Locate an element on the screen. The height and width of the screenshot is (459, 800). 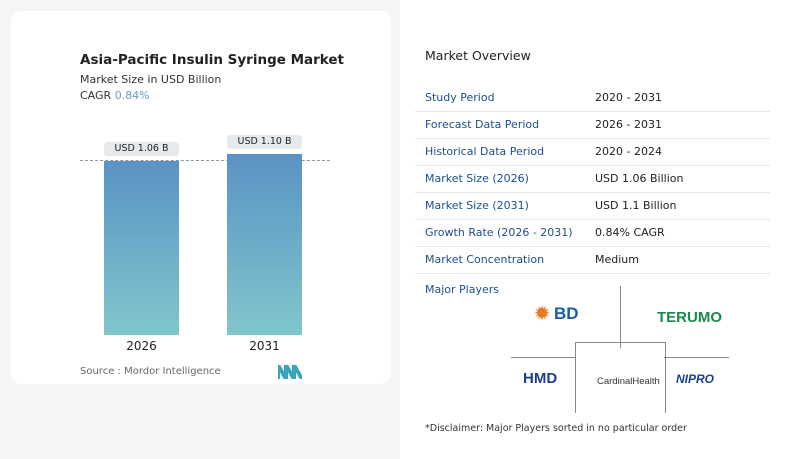
cagr-value: 0.84% is located at coordinates (132, 95).